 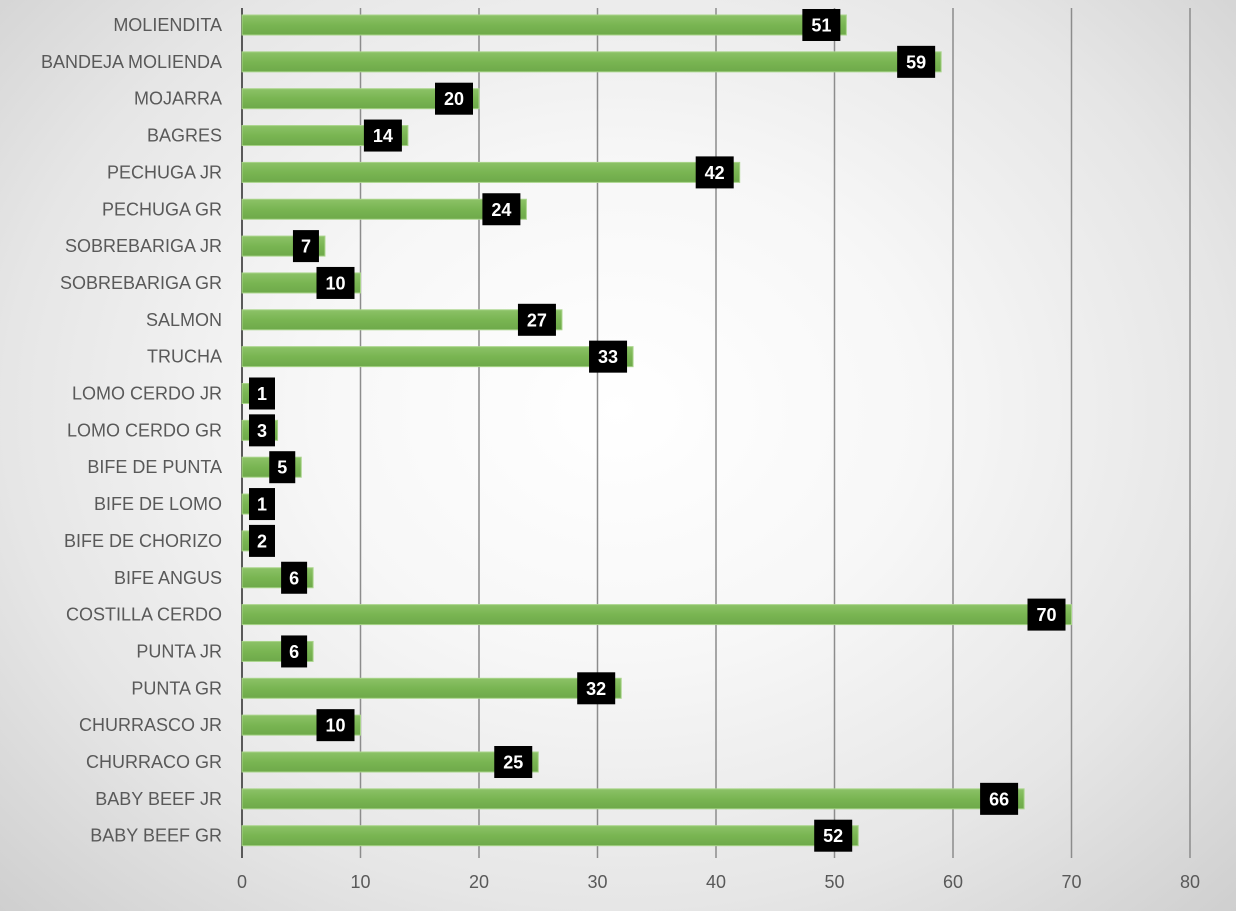 What do you see at coordinates (360, 882) in the screenshot?
I see `x-tick-label: 10` at bounding box center [360, 882].